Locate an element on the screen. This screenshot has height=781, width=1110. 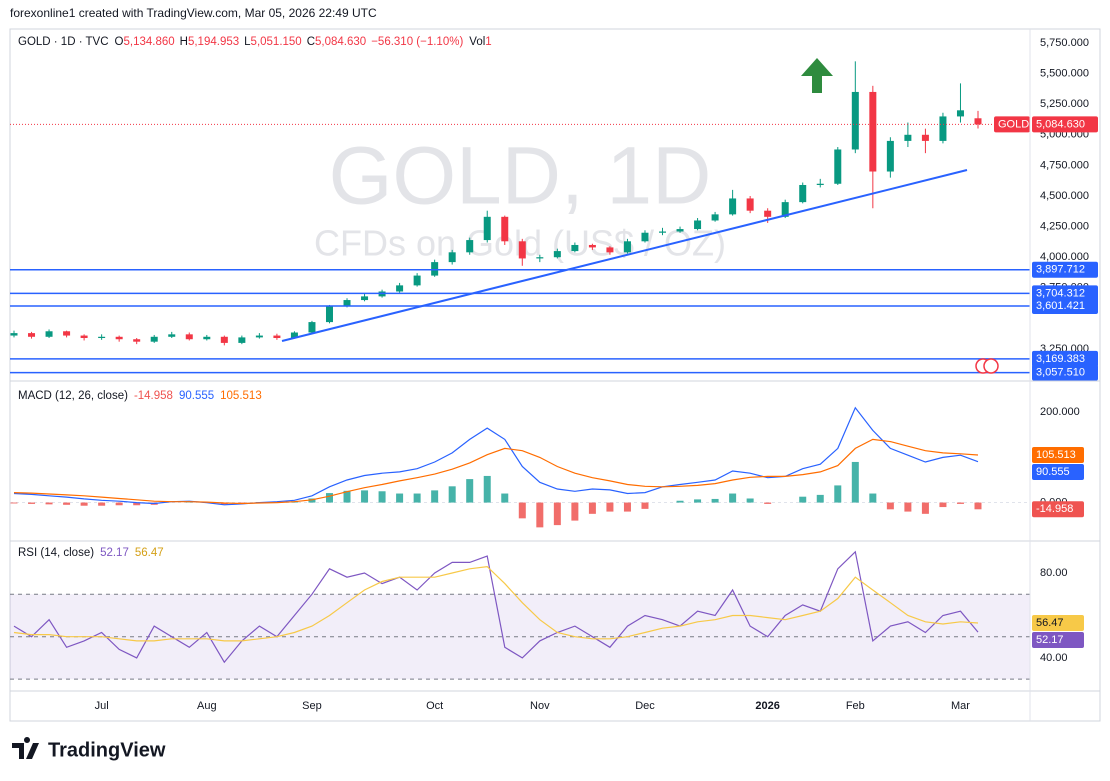
y-tick-label: 80.00 is located at coordinates (1054, 573).